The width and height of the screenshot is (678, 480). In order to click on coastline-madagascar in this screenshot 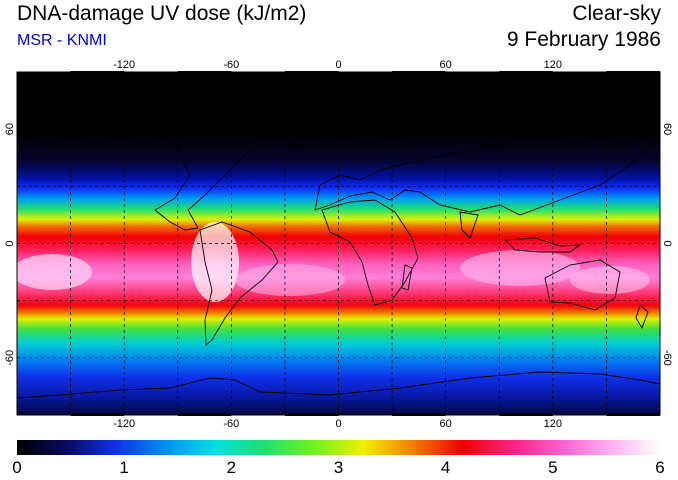, I will do `click(407, 277)`.